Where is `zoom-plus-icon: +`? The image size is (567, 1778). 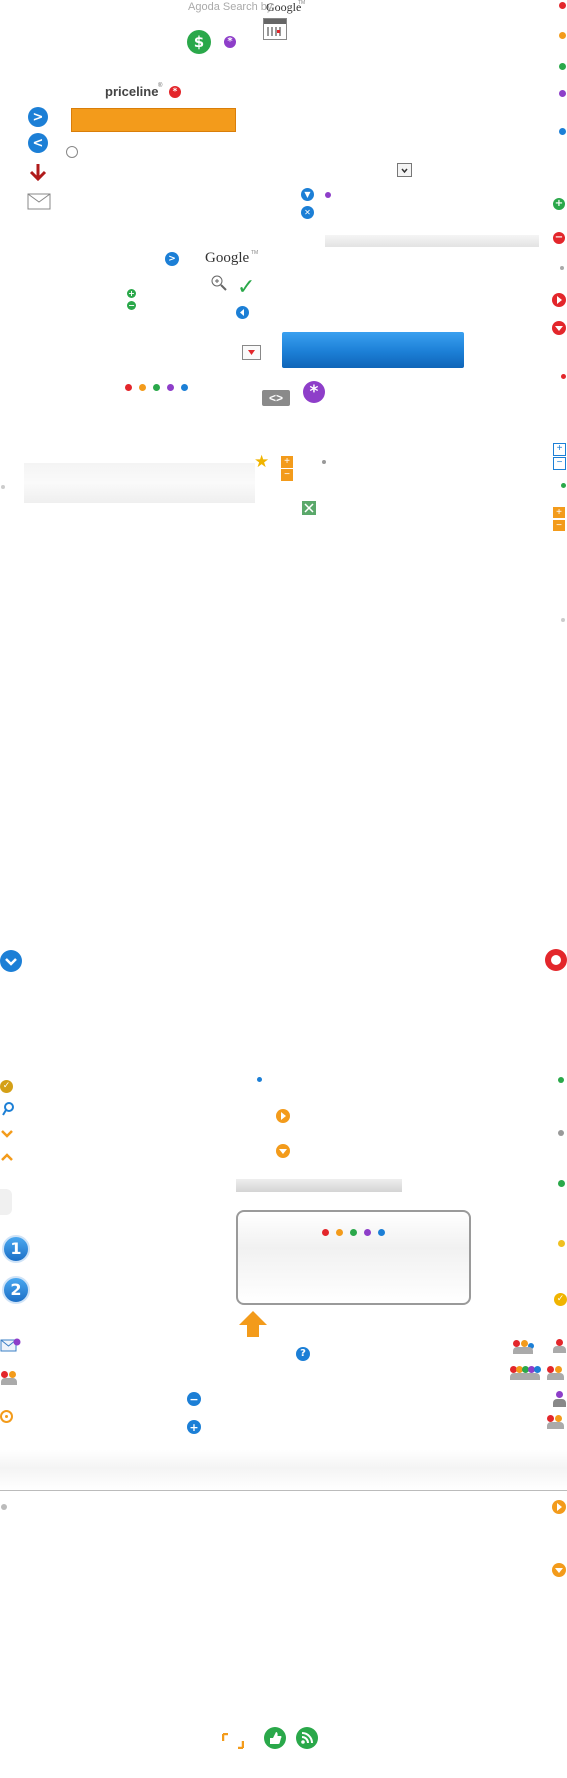 zoom-plus-icon: + is located at coordinates (131, 293).